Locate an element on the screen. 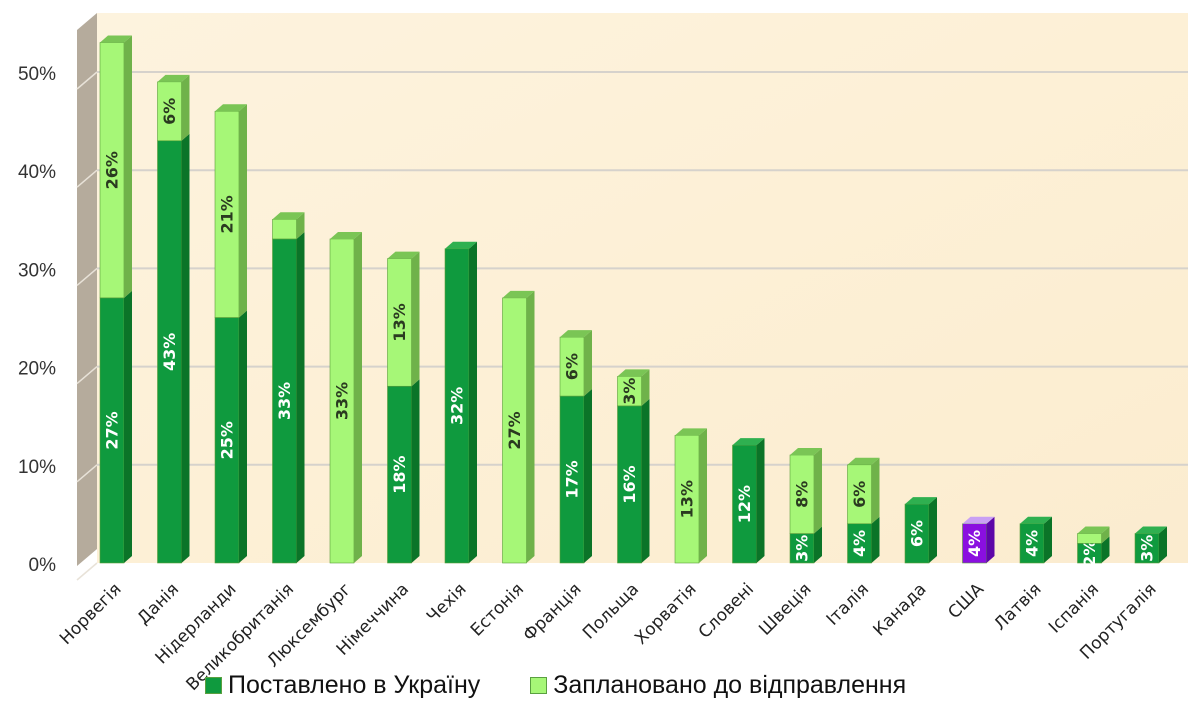 This screenshot has height=704, width=1200. bar-group: 17% 6% is located at coordinates (575, 447).